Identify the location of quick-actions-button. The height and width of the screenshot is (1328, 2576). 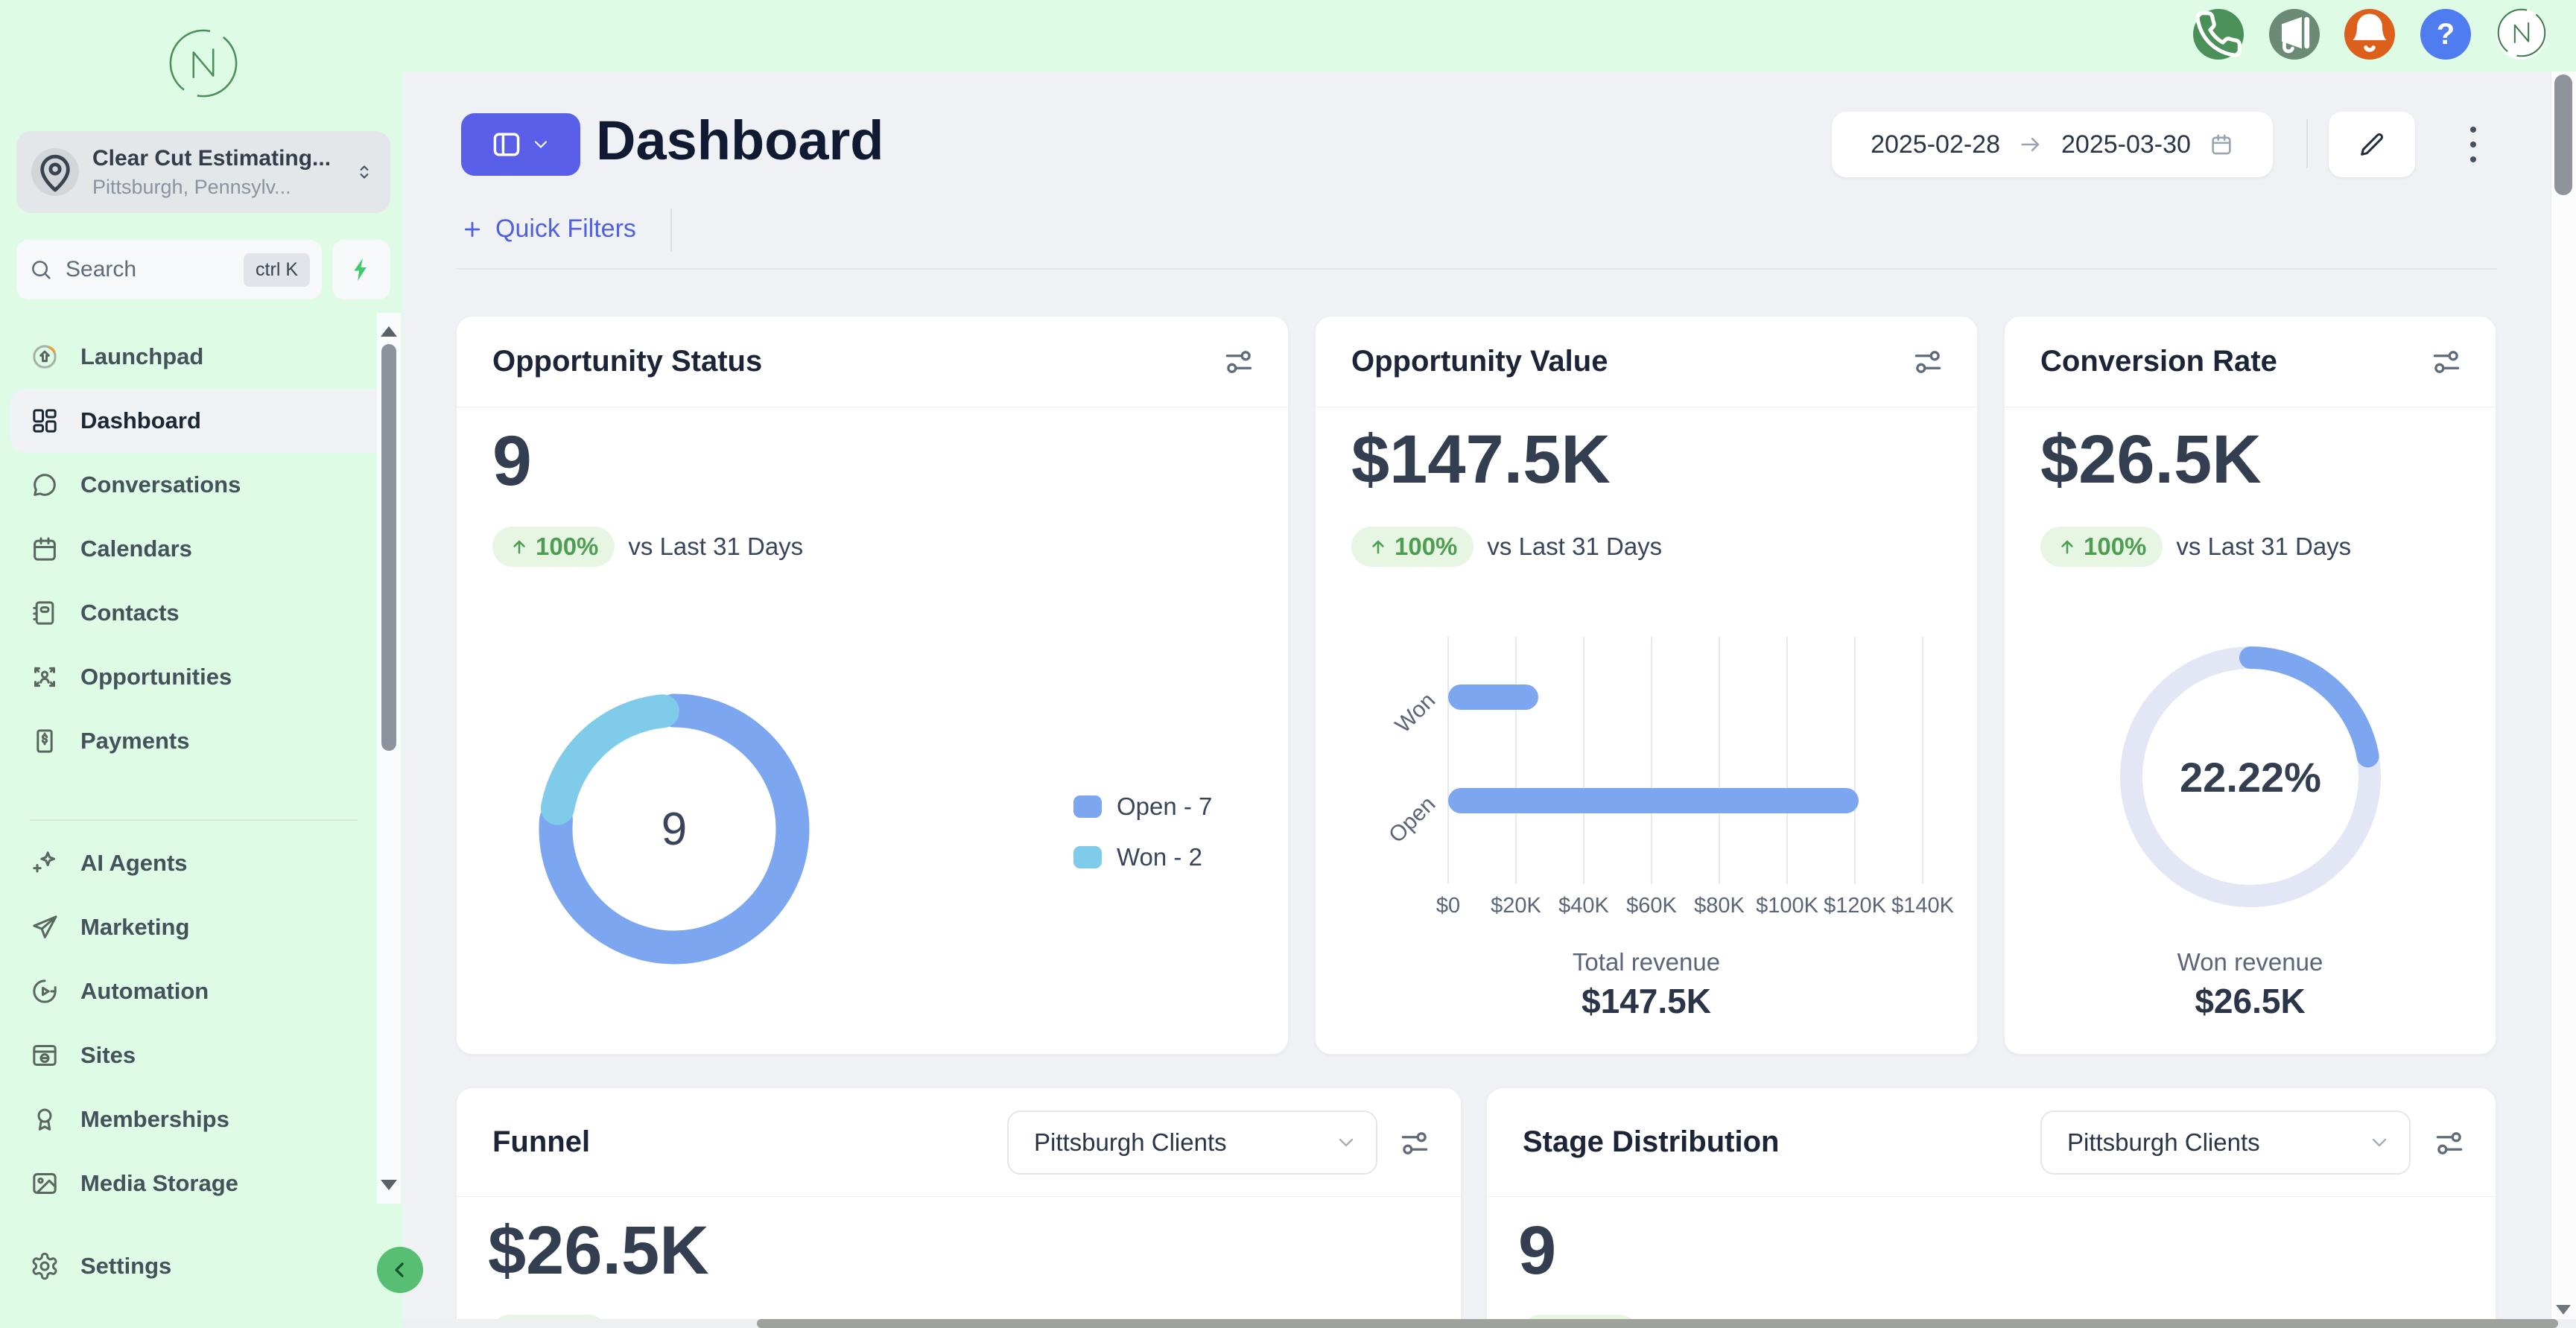
(361, 269).